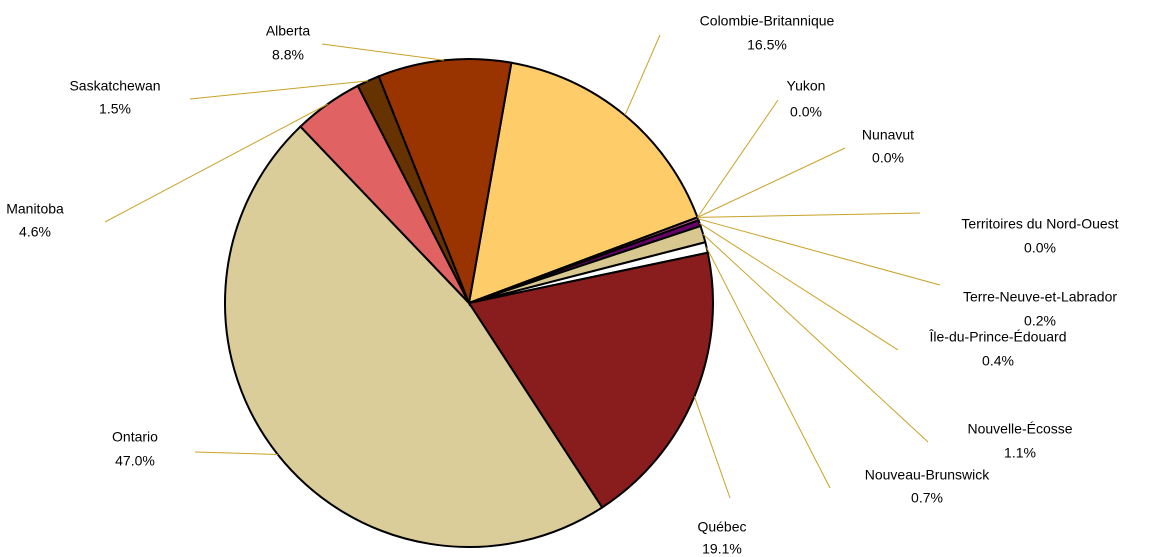 This screenshot has height=557, width=1171. Describe the element at coordinates (135, 437) in the screenshot. I see `slice-label: Ontario` at that location.